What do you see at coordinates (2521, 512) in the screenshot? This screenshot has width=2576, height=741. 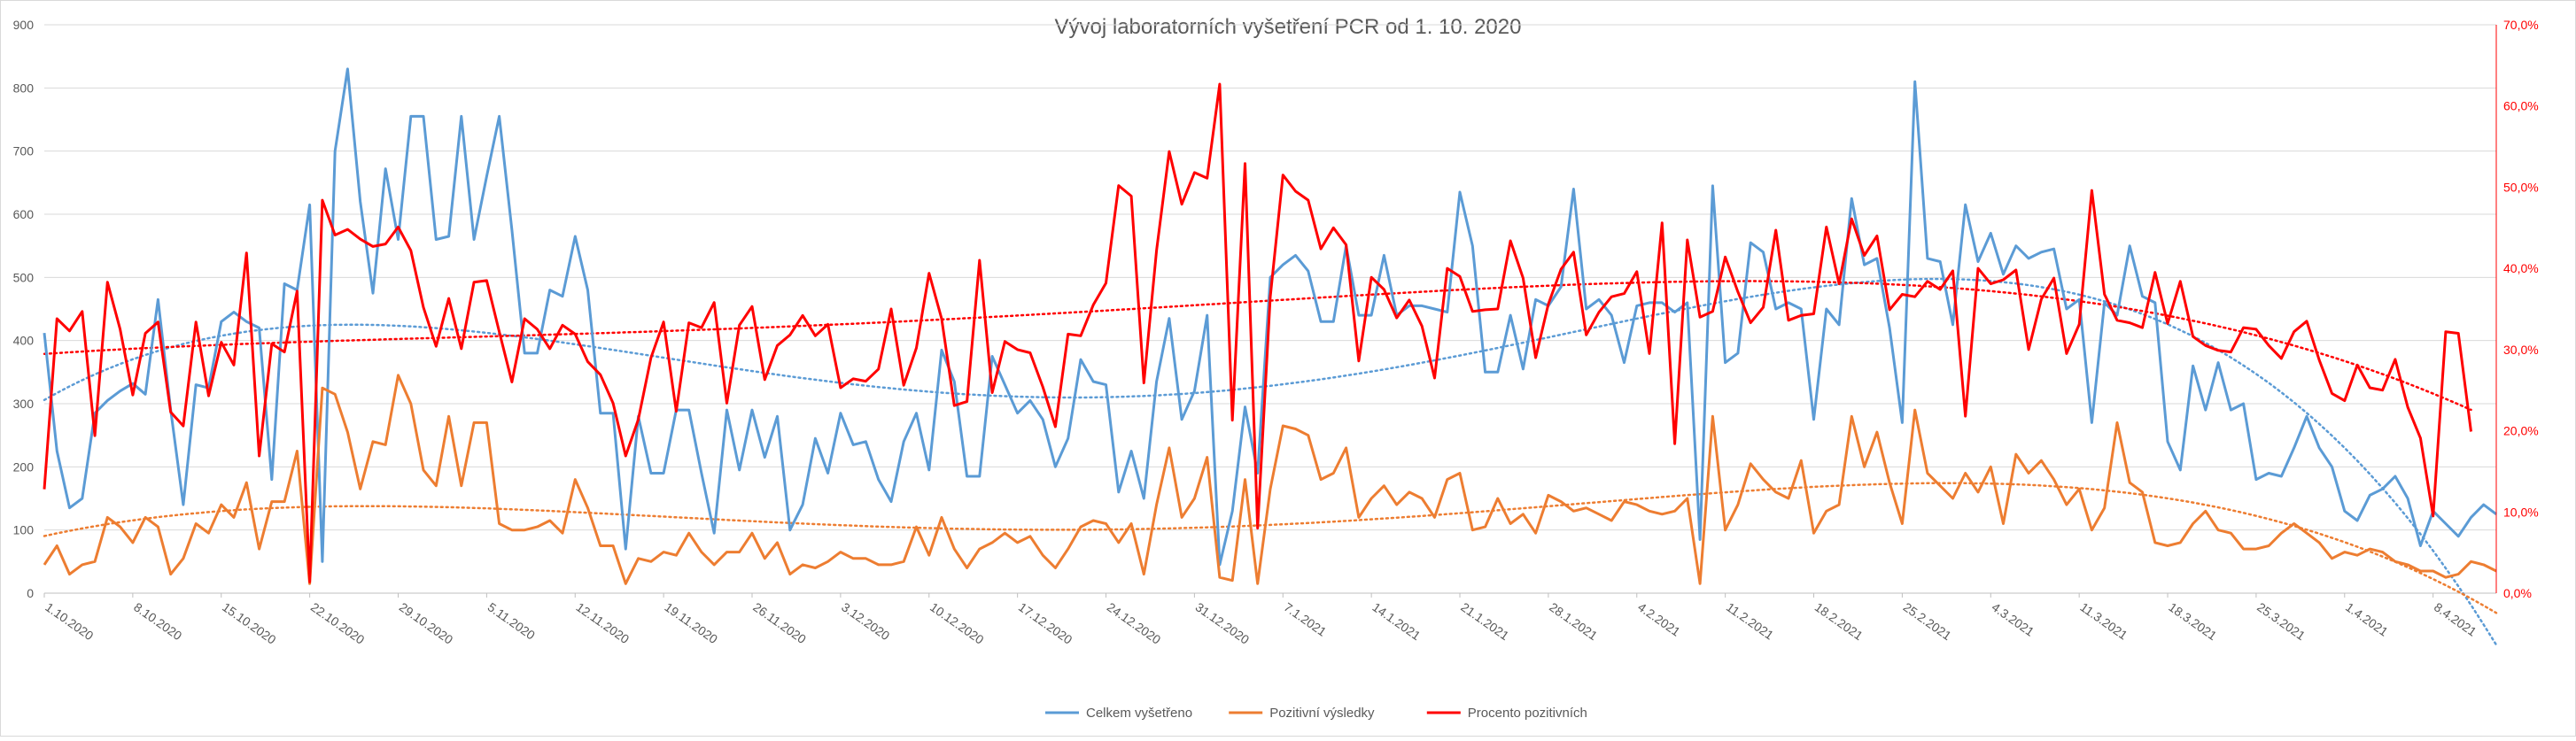 I see `y-right-tick-label: 10,0%` at bounding box center [2521, 512].